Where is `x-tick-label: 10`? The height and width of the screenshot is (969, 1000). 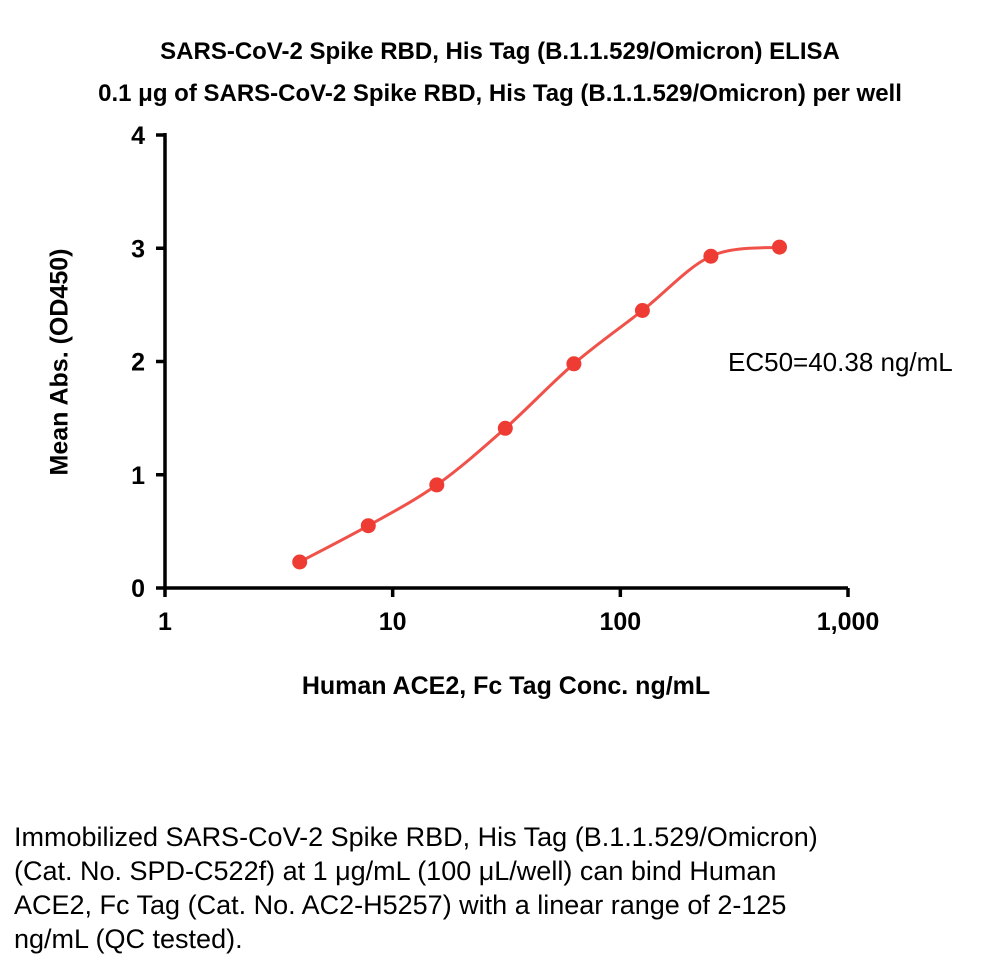
x-tick-label: 10 is located at coordinates (393, 622).